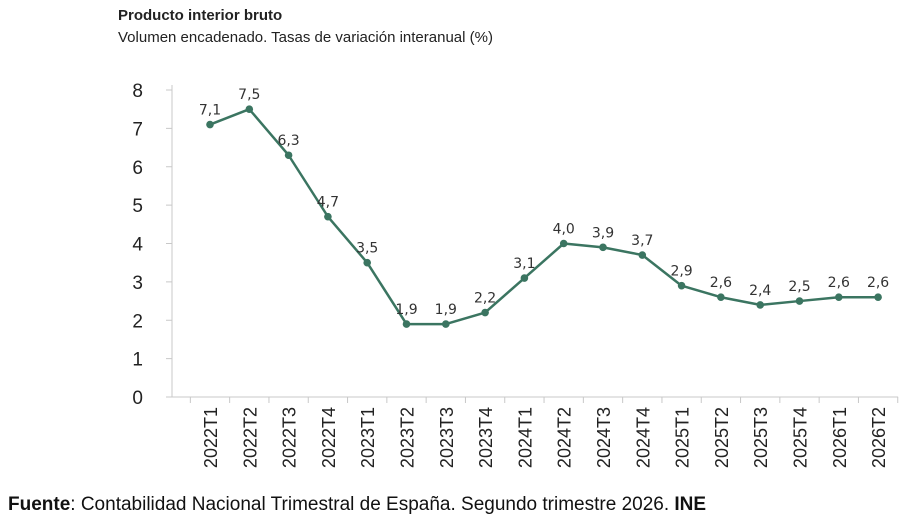 The image size is (914, 523). What do you see at coordinates (761, 437) in the screenshot?
I see `x-tick-label: 2025T3` at bounding box center [761, 437].